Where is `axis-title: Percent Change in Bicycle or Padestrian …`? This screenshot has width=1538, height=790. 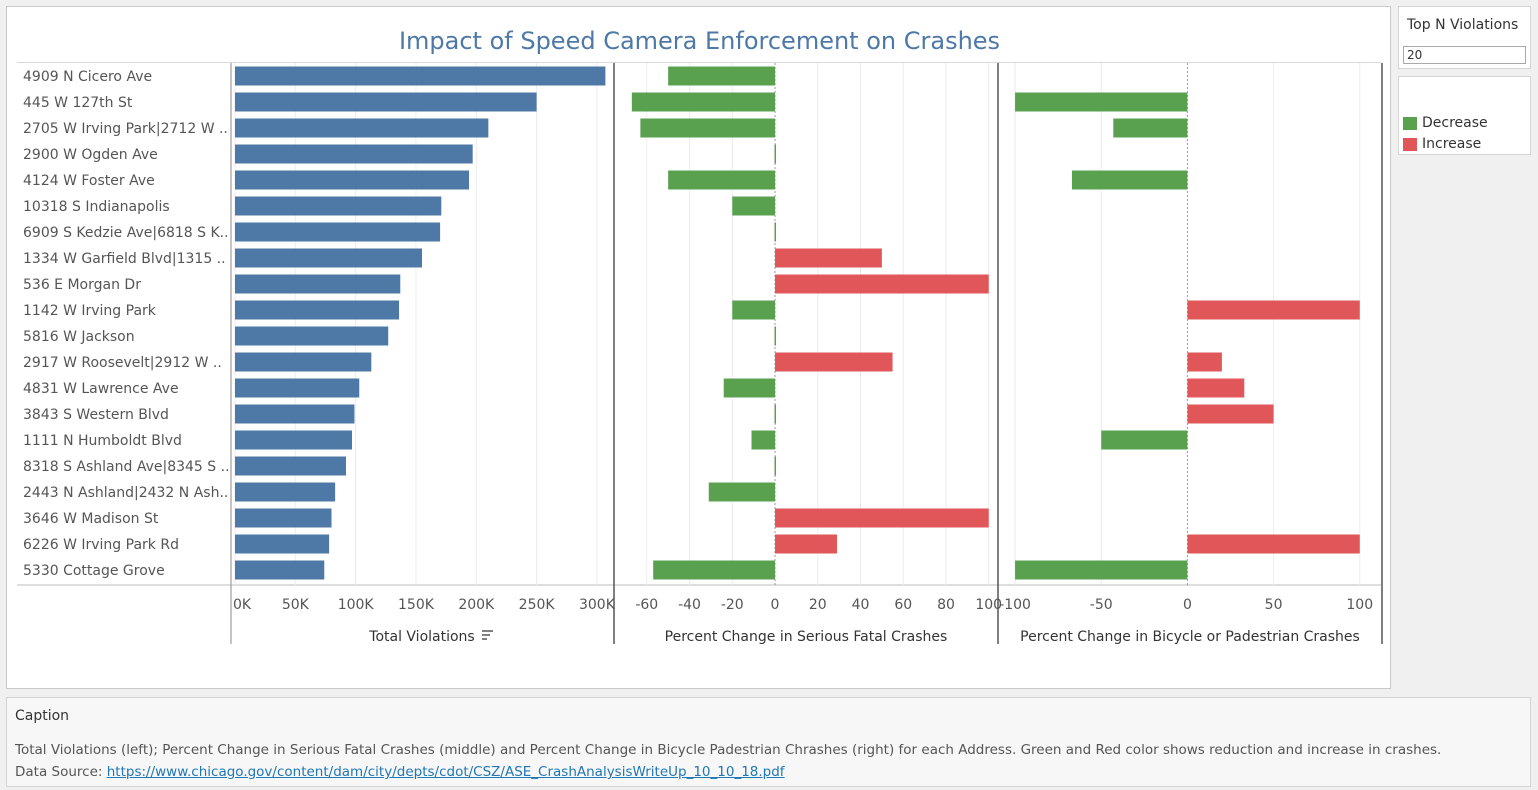
axis-title: Percent Change in Bicycle or Padestrian … is located at coordinates (1190, 637).